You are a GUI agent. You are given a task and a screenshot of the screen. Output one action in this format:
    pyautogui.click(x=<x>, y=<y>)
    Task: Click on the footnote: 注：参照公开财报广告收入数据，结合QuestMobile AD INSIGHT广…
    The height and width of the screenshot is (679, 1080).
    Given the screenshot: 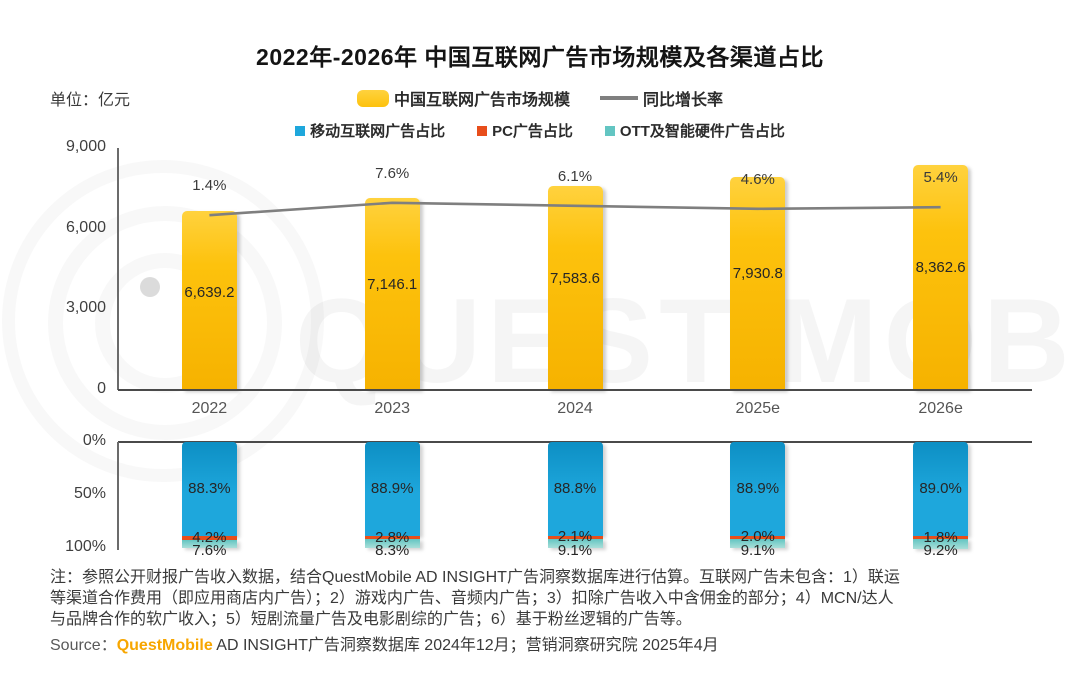 What is the action you would take?
    pyautogui.click(x=547, y=598)
    